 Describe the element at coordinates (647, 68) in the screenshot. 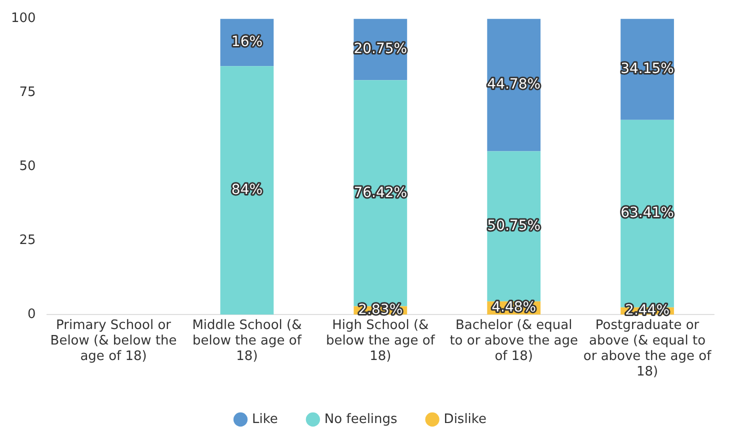

I see `data-label: 34.15%` at that location.